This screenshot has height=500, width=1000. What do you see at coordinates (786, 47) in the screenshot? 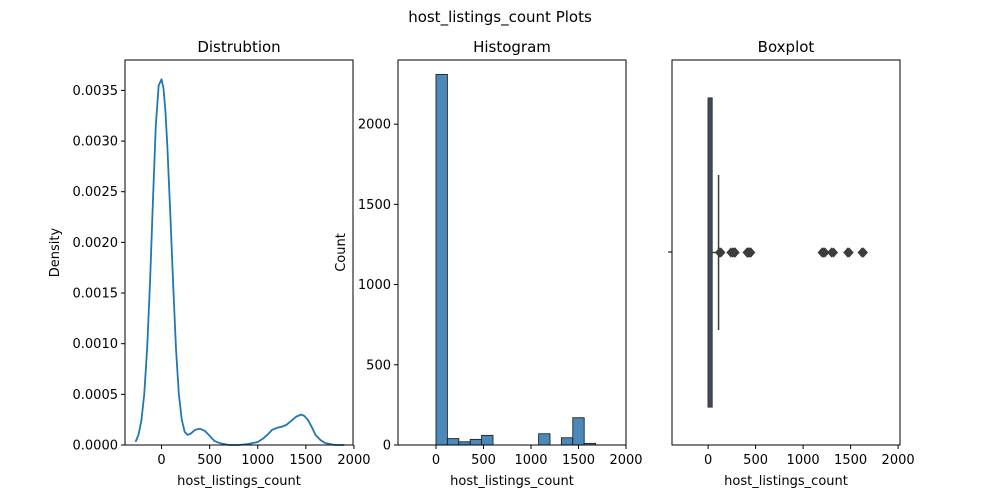
I see `boxplot-title: Boxplot` at bounding box center [786, 47].